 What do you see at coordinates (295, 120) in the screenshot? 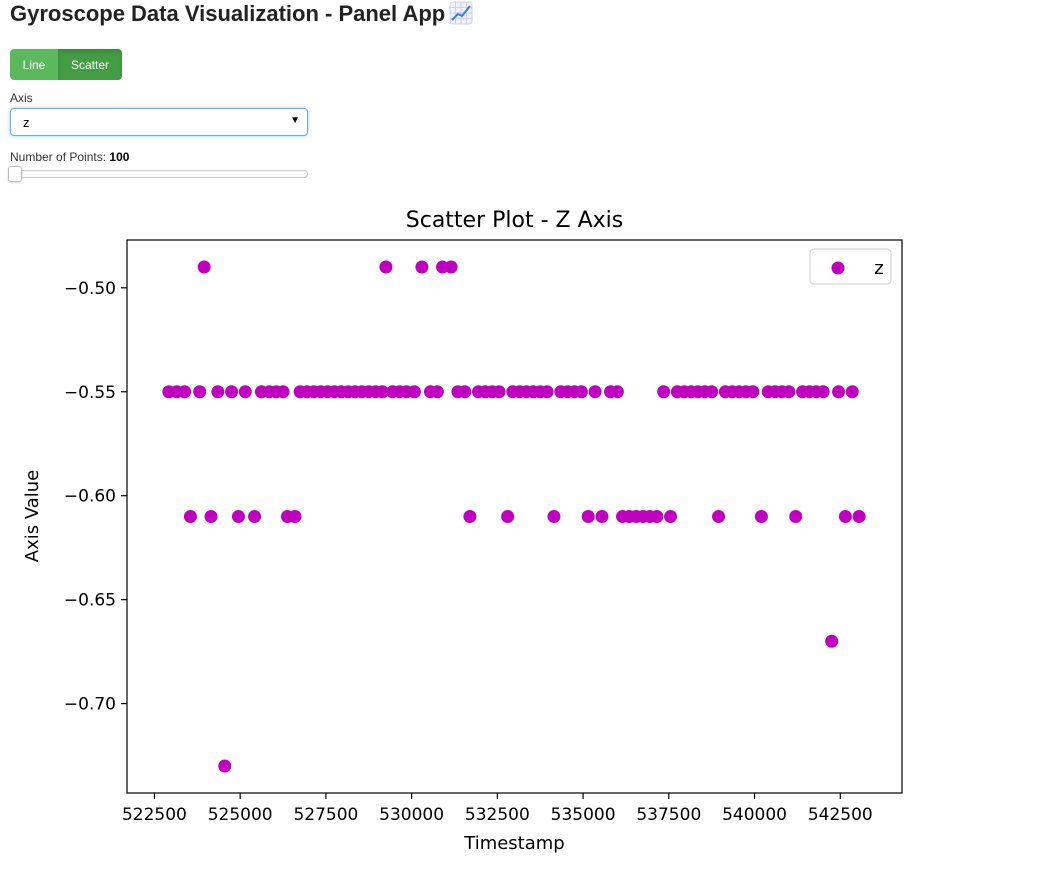
I see `caret-down-icon: ▼` at bounding box center [295, 120].